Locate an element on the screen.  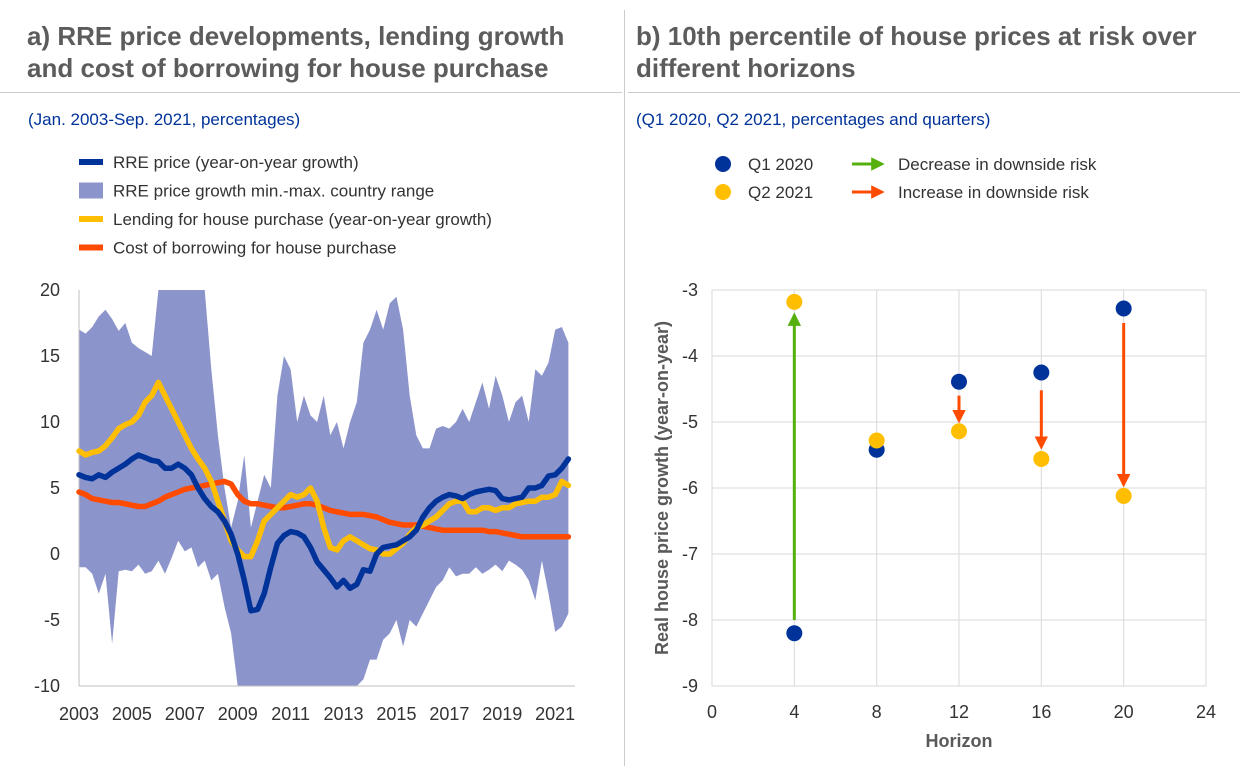
panel-separator is located at coordinates (624, 388).